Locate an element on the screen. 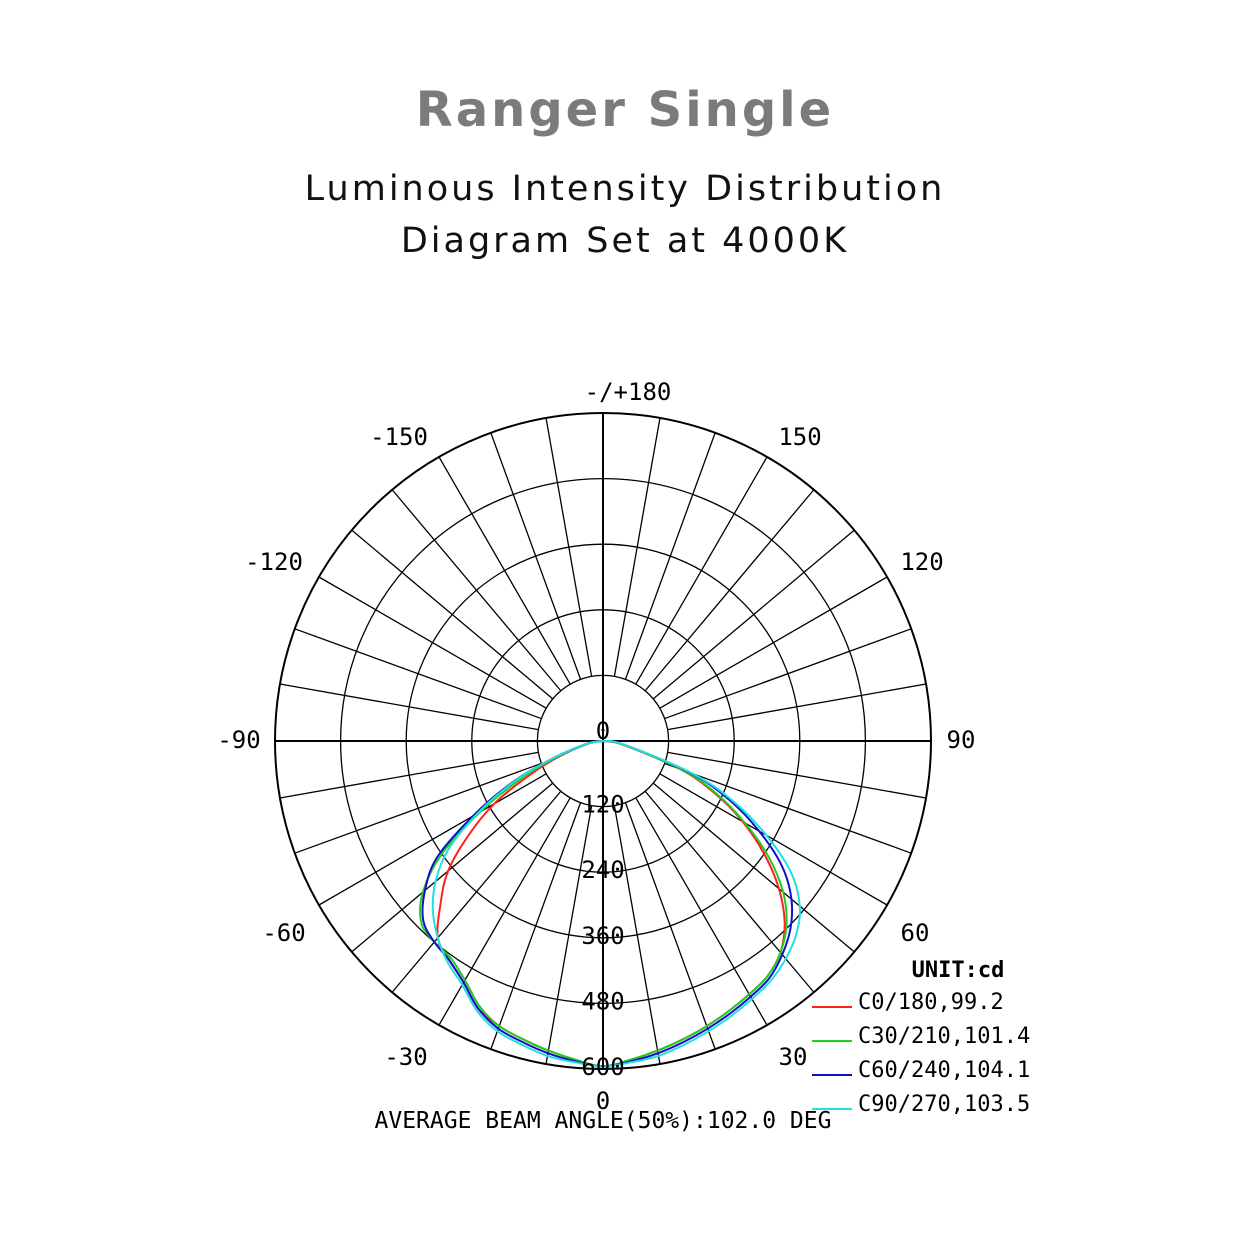  legend-label: C90/270,103.5 is located at coordinates (944, 1104).